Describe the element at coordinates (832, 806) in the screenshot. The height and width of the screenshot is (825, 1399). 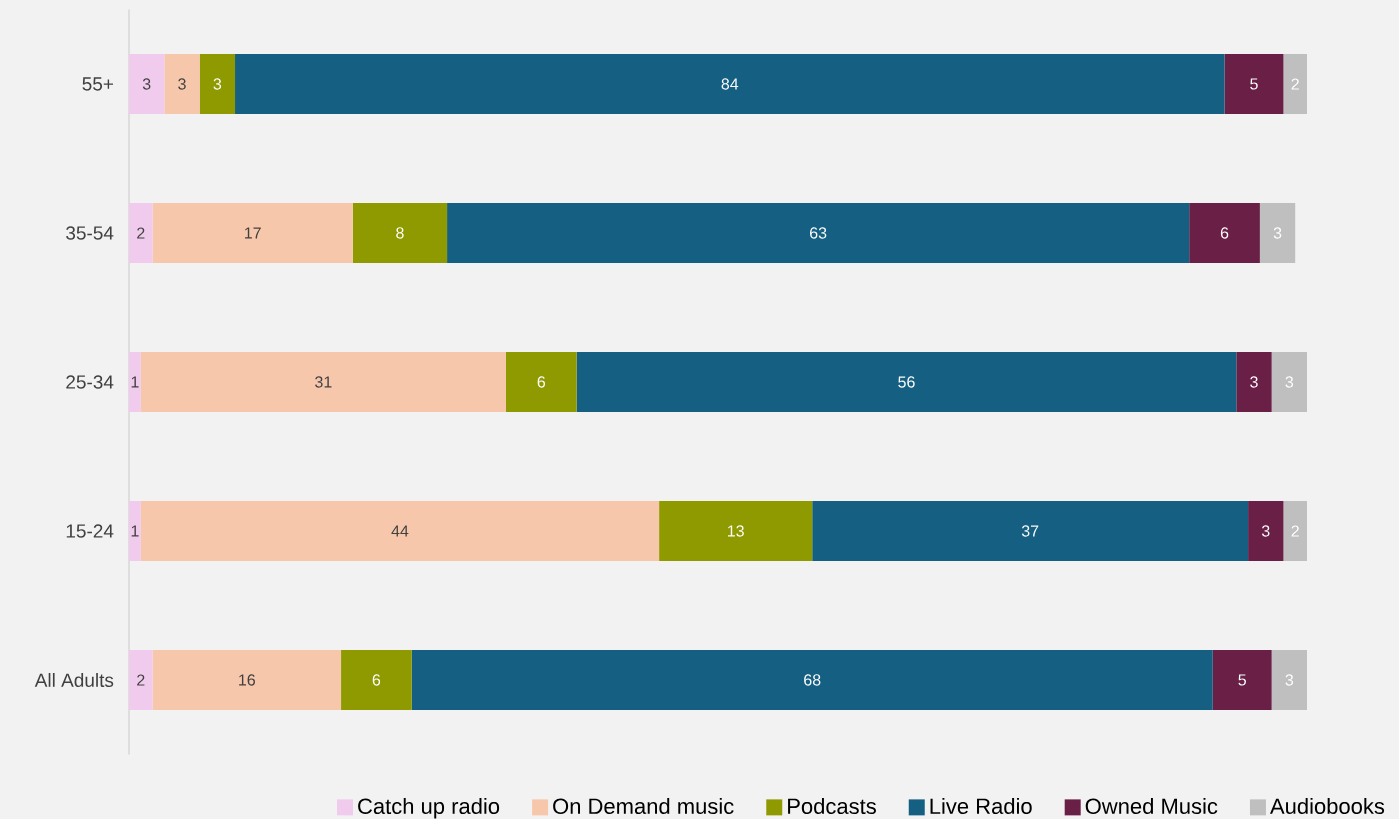
I see `legend-label: Podcasts` at that location.